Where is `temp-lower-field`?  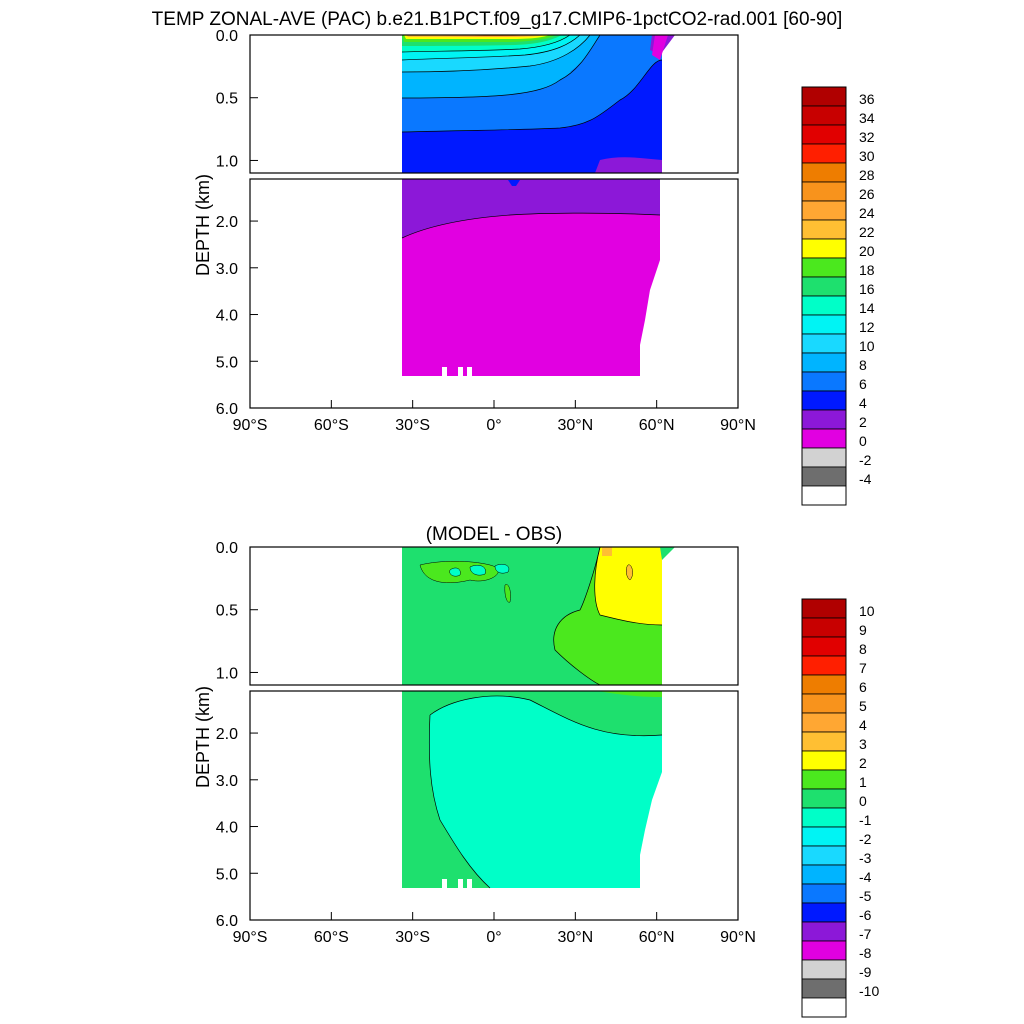
temp-lower-field is located at coordinates (531, 279).